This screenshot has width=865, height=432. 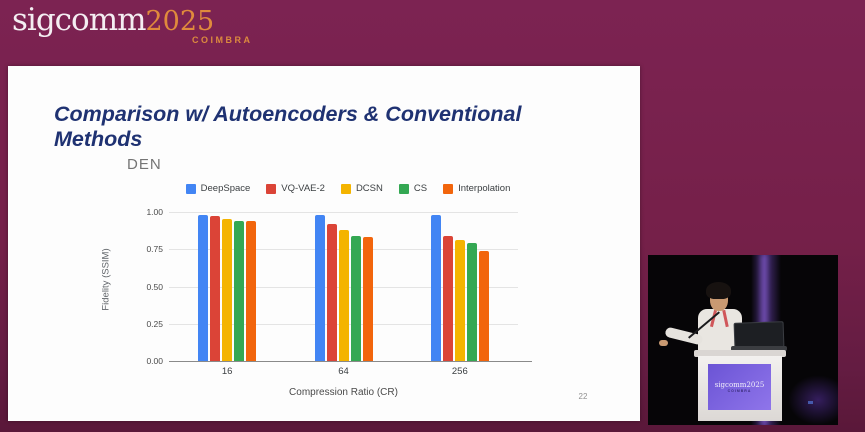 I want to click on speaker-video-feed: sigcomm2025 COIMBRA, so click(x=743, y=340).